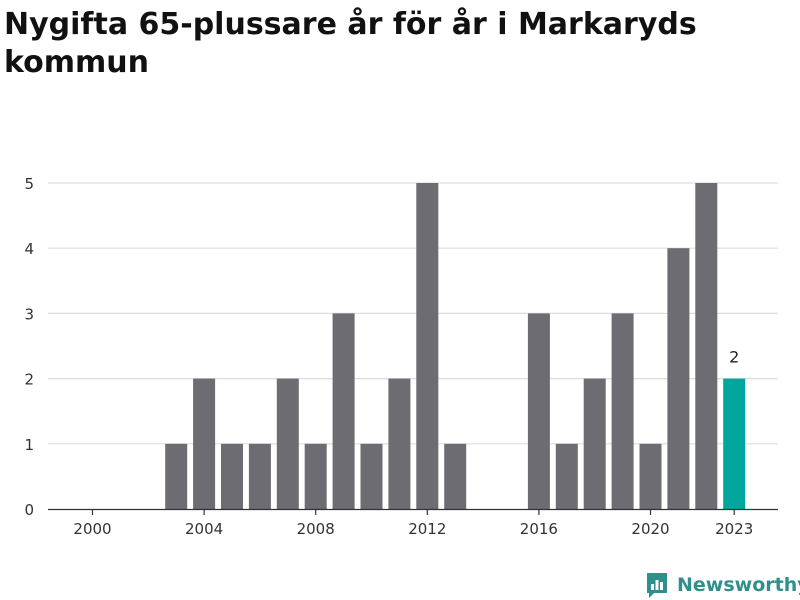 The width and height of the screenshot is (800, 600). What do you see at coordinates (455, 476) in the screenshot?
I see `bar-2013` at bounding box center [455, 476].